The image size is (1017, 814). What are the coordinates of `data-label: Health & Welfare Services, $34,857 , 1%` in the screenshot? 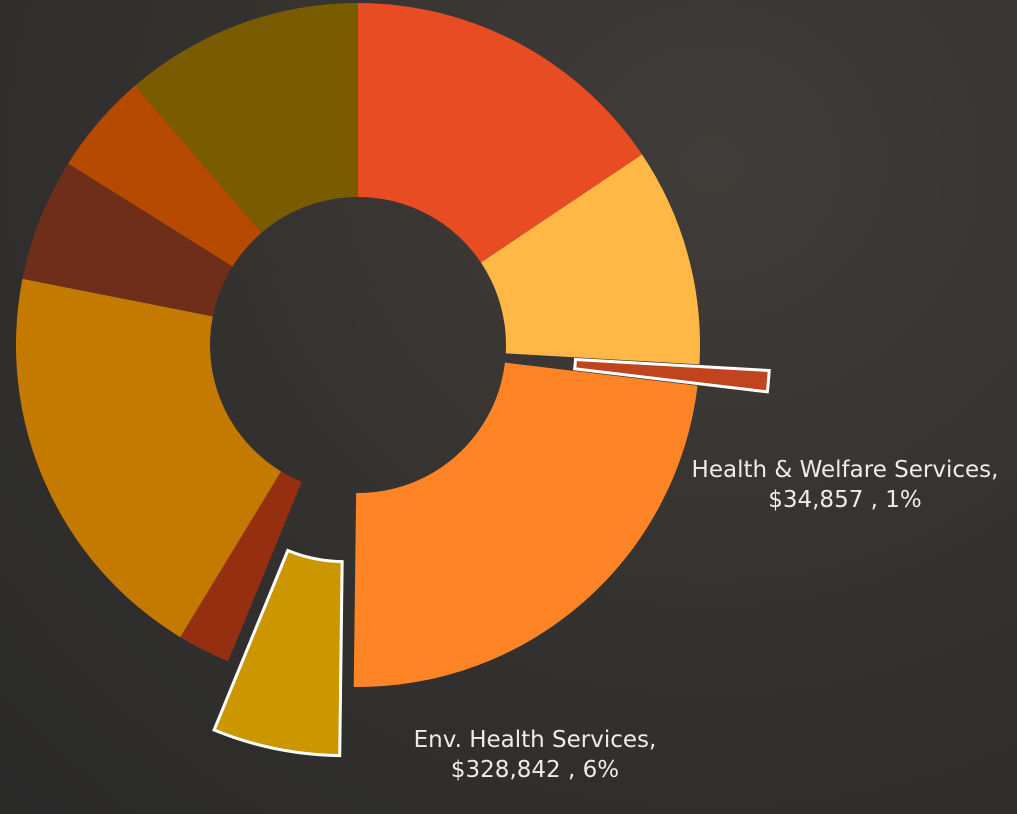 It's located at (845, 485).